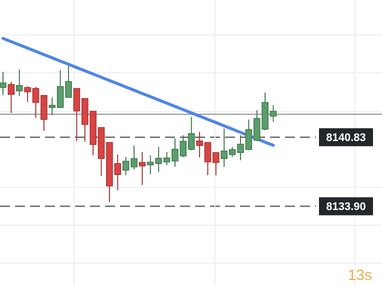 The width and height of the screenshot is (382, 286). What do you see at coordinates (360, 275) in the screenshot?
I see `text: 13s` at bounding box center [360, 275].